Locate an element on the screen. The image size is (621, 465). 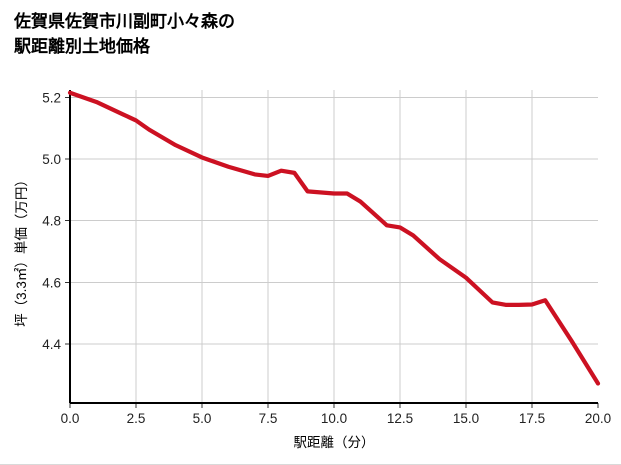
x-tick-label: 17.5 is located at coordinates (532, 418).